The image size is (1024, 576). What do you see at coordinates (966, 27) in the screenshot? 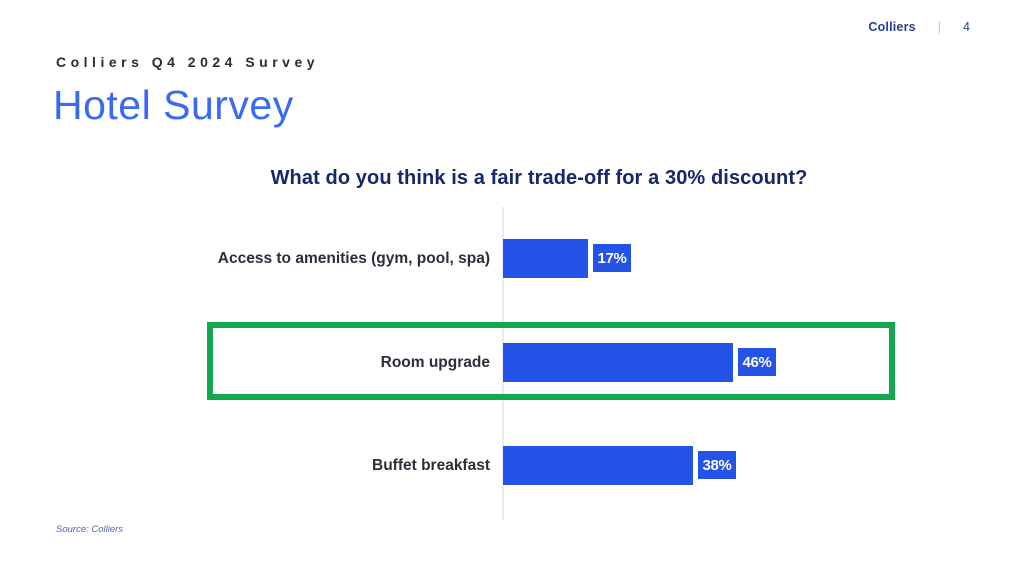
I see `page-number: 4` at bounding box center [966, 27].